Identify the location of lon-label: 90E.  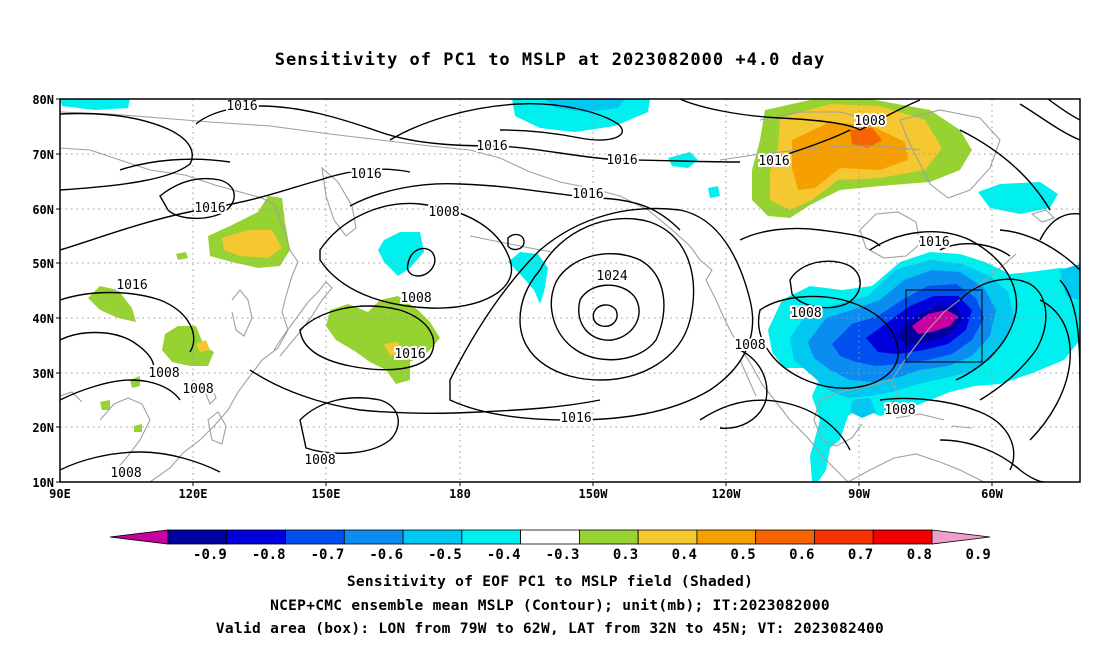
(60, 494).